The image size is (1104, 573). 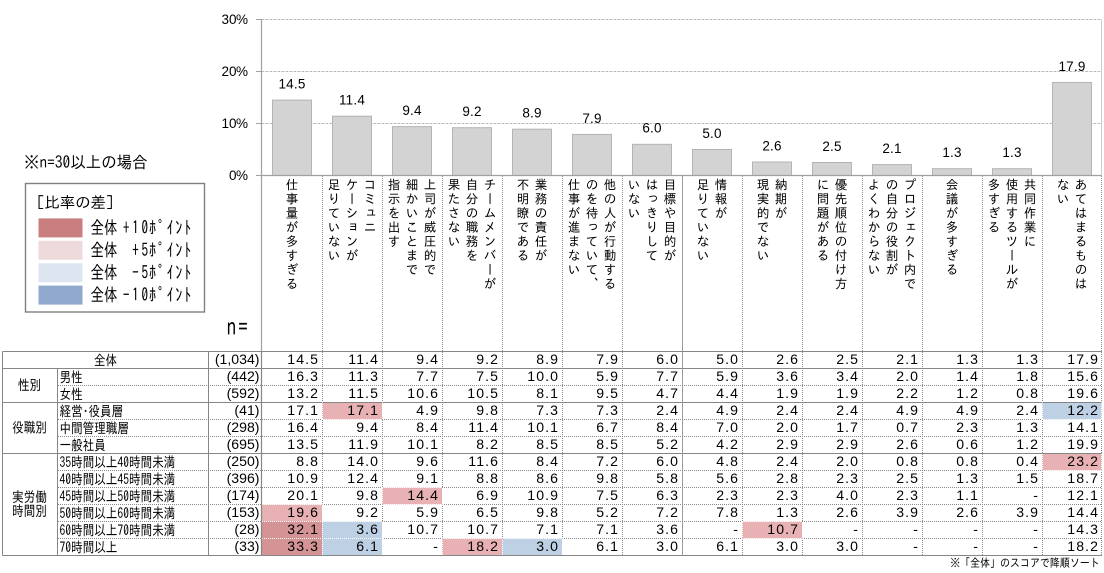 What do you see at coordinates (967, 376) in the screenshot?
I see `svg-text: 1.4` at bounding box center [967, 376].